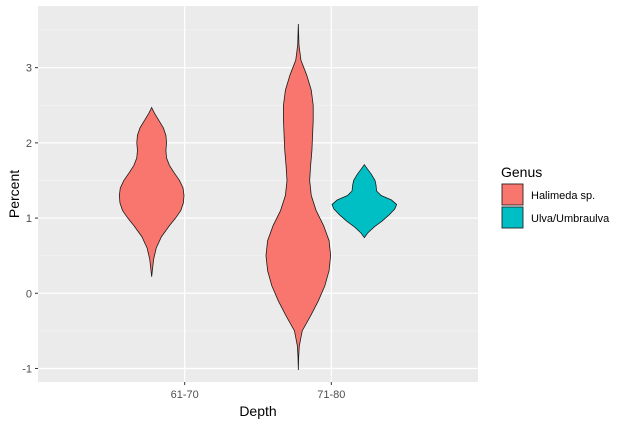  Describe the element at coordinates (27, 369) in the screenshot. I see `y-tick-label: -1` at that location.